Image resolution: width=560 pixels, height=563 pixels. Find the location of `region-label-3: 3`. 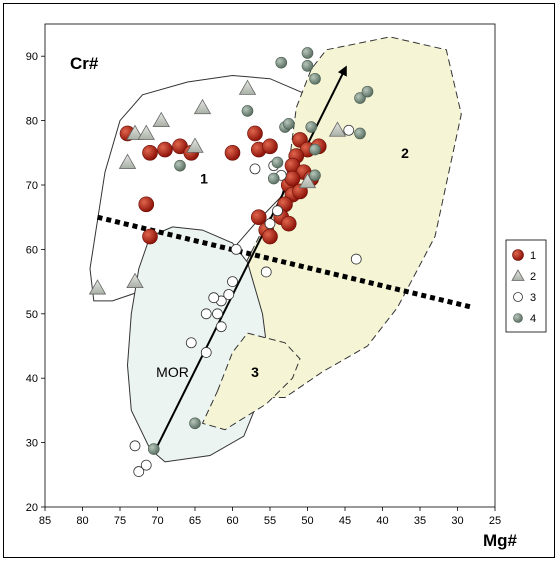

region-label-3: 3 is located at coordinates (255, 372).